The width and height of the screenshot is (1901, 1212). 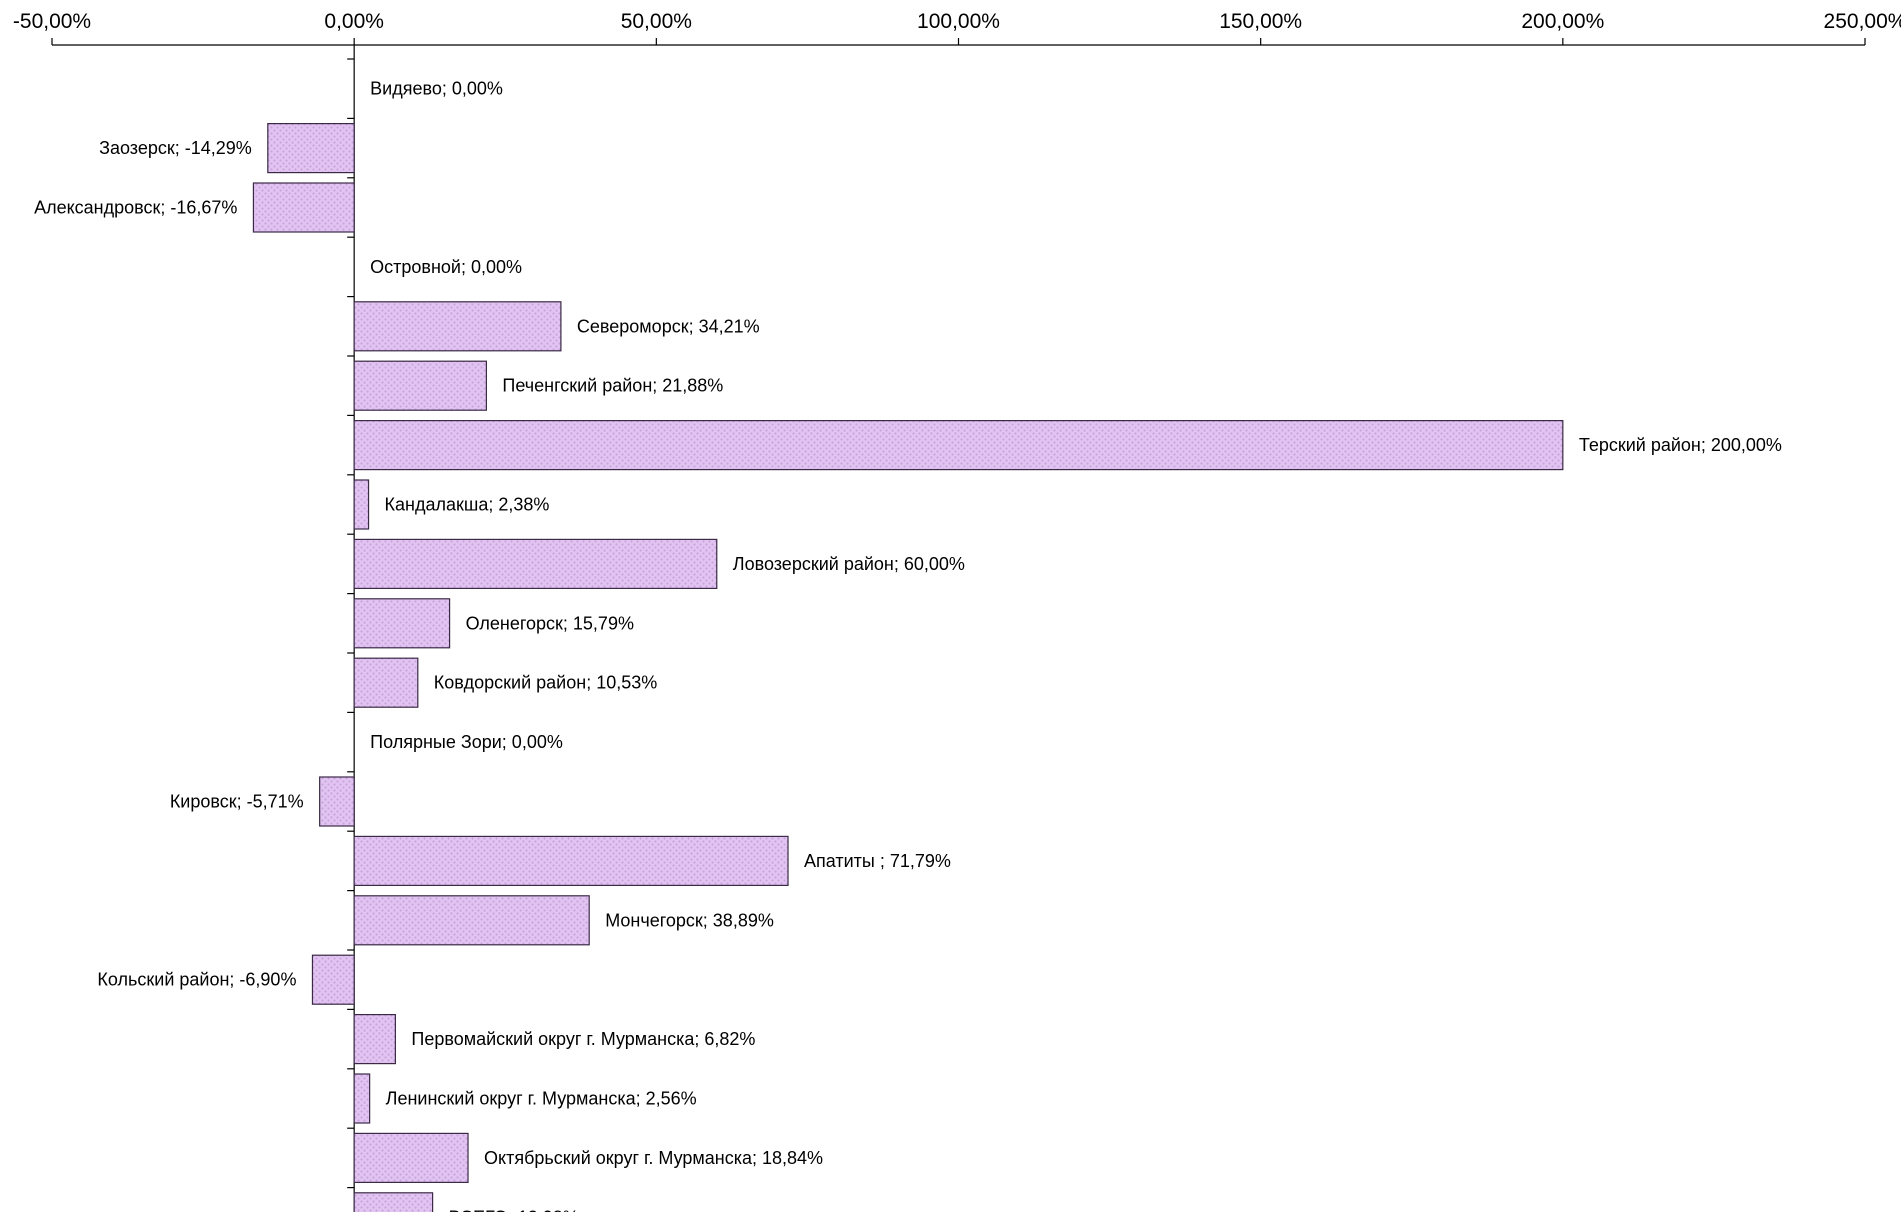 What do you see at coordinates (175, 148) in the screenshot?
I see `bar-data-label: Заозерск; -14,29%` at bounding box center [175, 148].